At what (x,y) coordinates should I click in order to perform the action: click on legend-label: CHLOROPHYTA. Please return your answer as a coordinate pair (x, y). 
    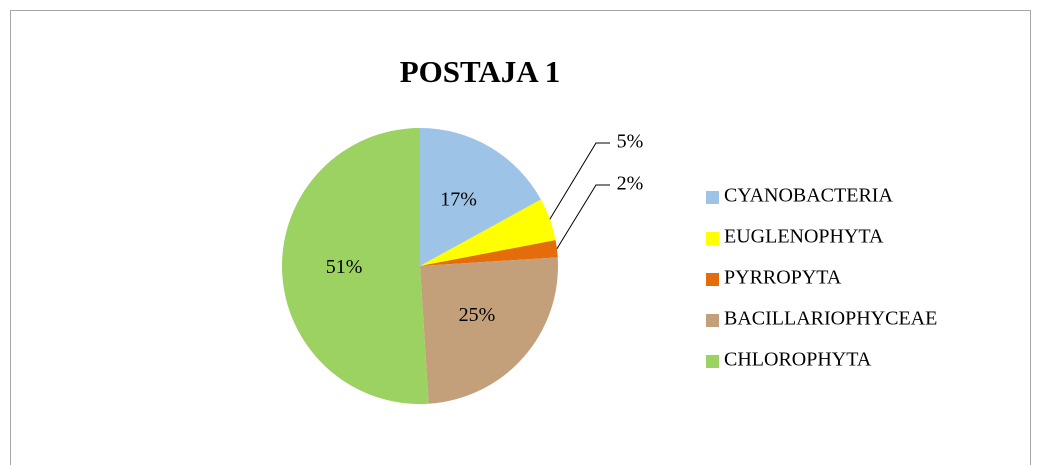
    Looking at the image, I should click on (798, 360).